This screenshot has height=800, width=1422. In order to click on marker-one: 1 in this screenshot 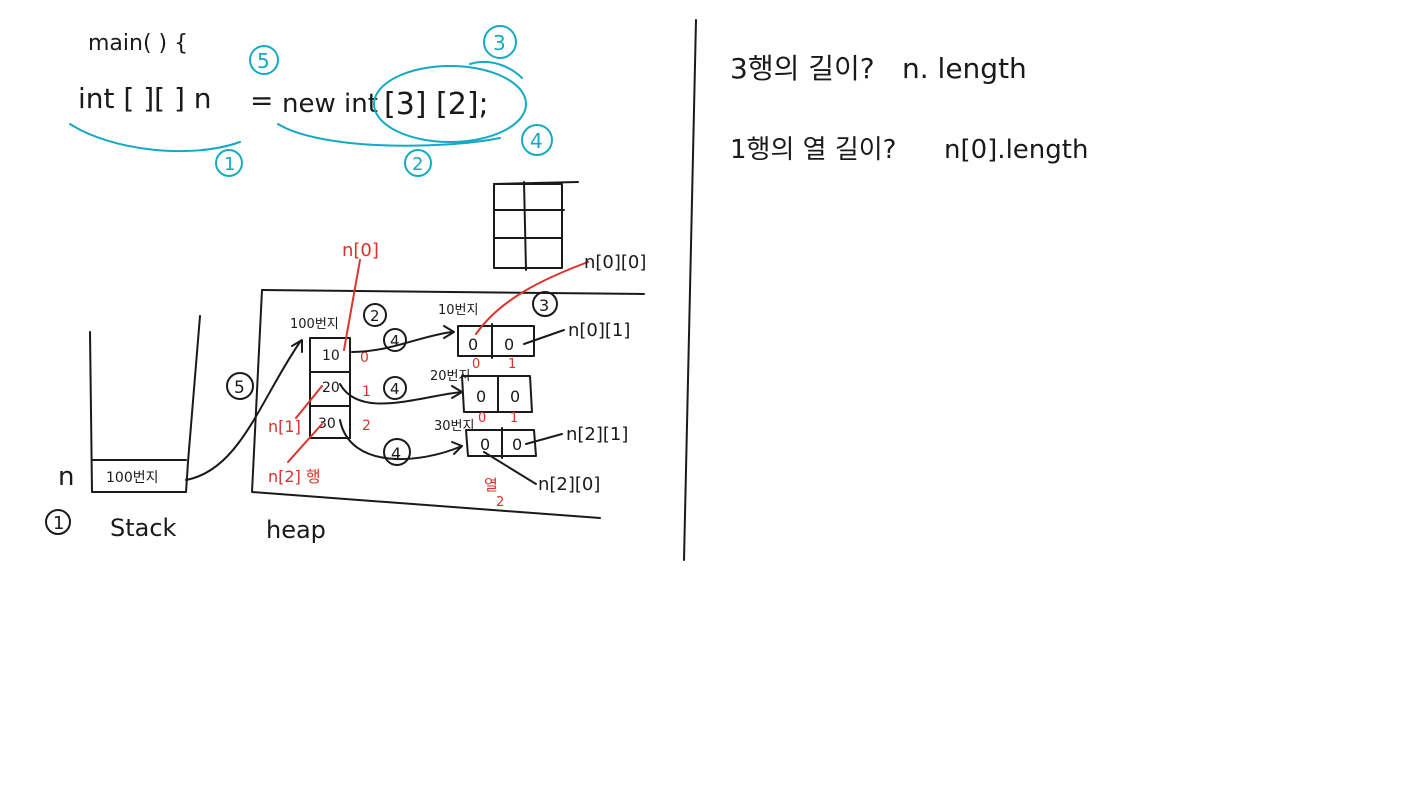, I will do `click(229, 163)`.